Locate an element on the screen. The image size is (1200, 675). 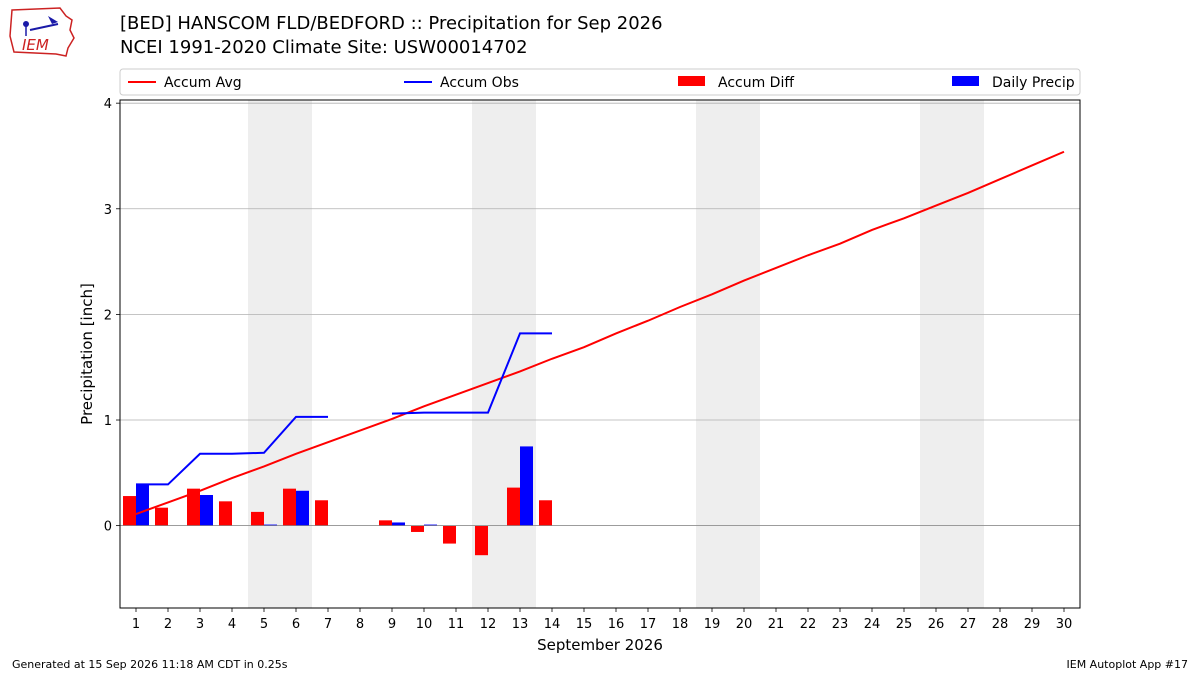
iem-logo-icon: IEM is located at coordinates (42, 32).